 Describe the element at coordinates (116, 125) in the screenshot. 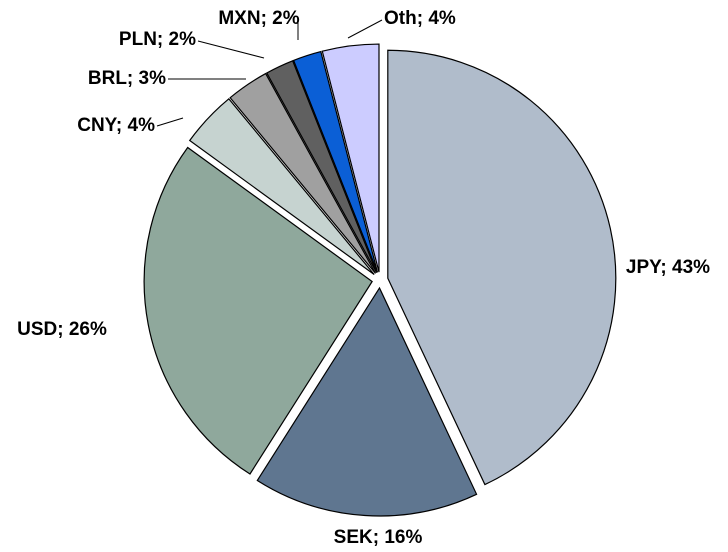

I see `slice-label: CNY; 4%` at that location.